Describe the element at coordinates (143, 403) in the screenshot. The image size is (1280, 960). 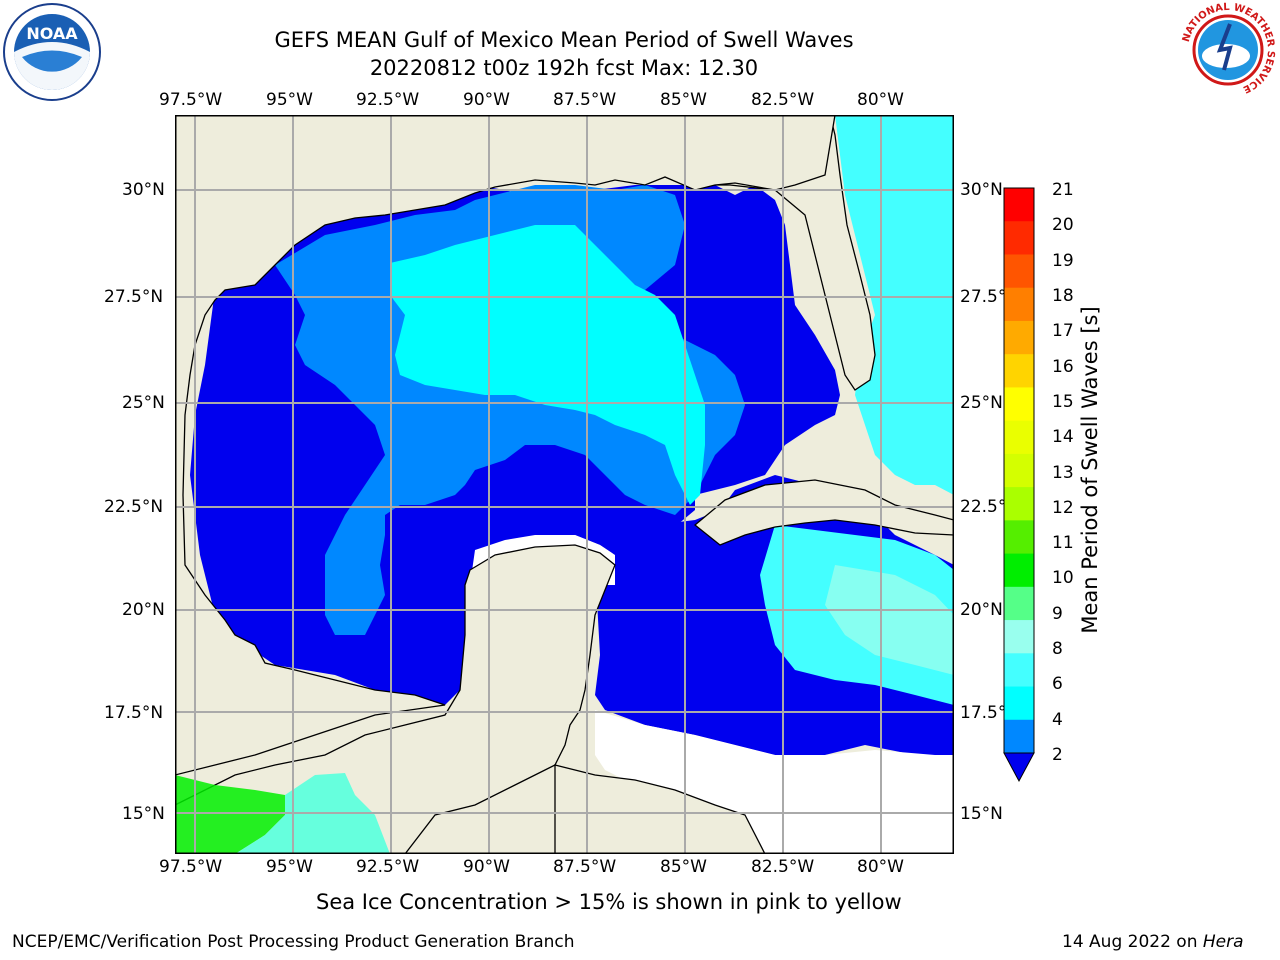
I see `lat-label-left: 25°N` at that location.